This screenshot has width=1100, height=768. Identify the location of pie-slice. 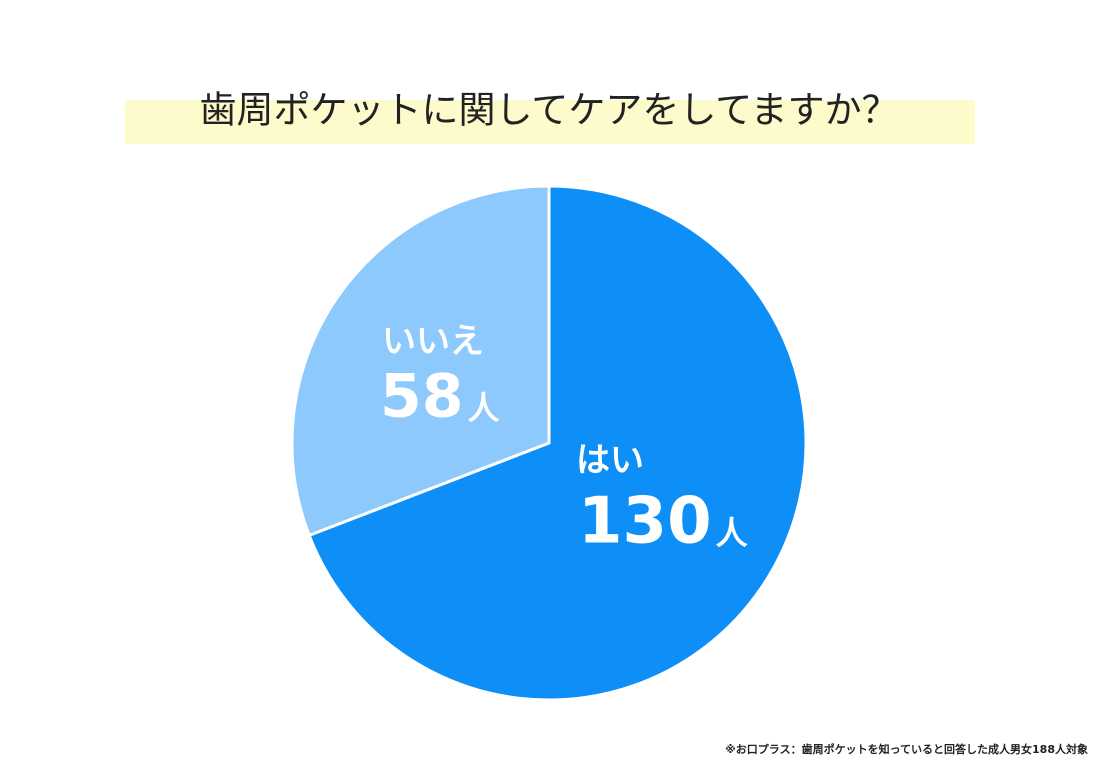
(420, 361).